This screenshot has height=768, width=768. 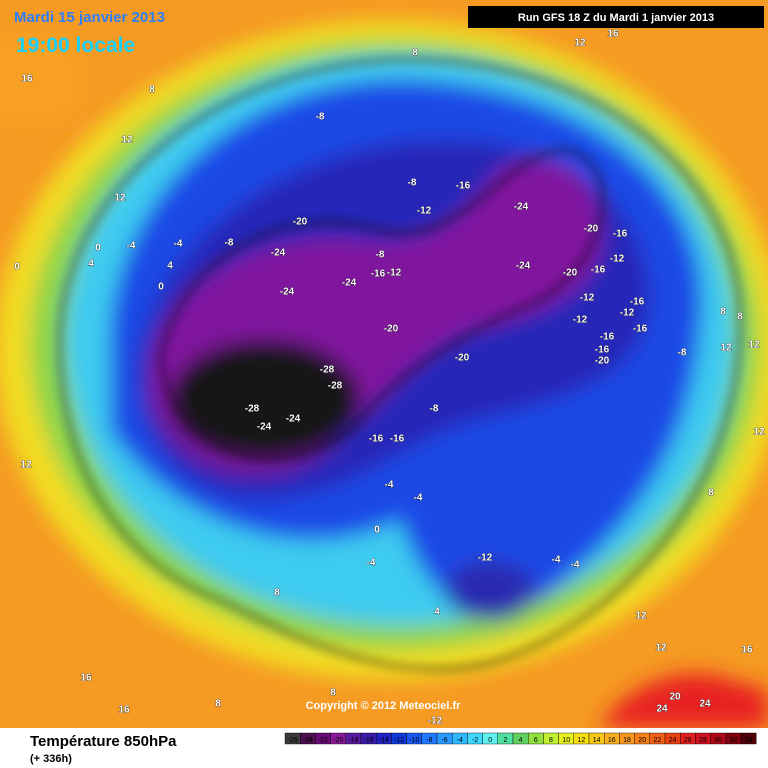 I want to click on scale-label: 12, so click(x=582, y=740).